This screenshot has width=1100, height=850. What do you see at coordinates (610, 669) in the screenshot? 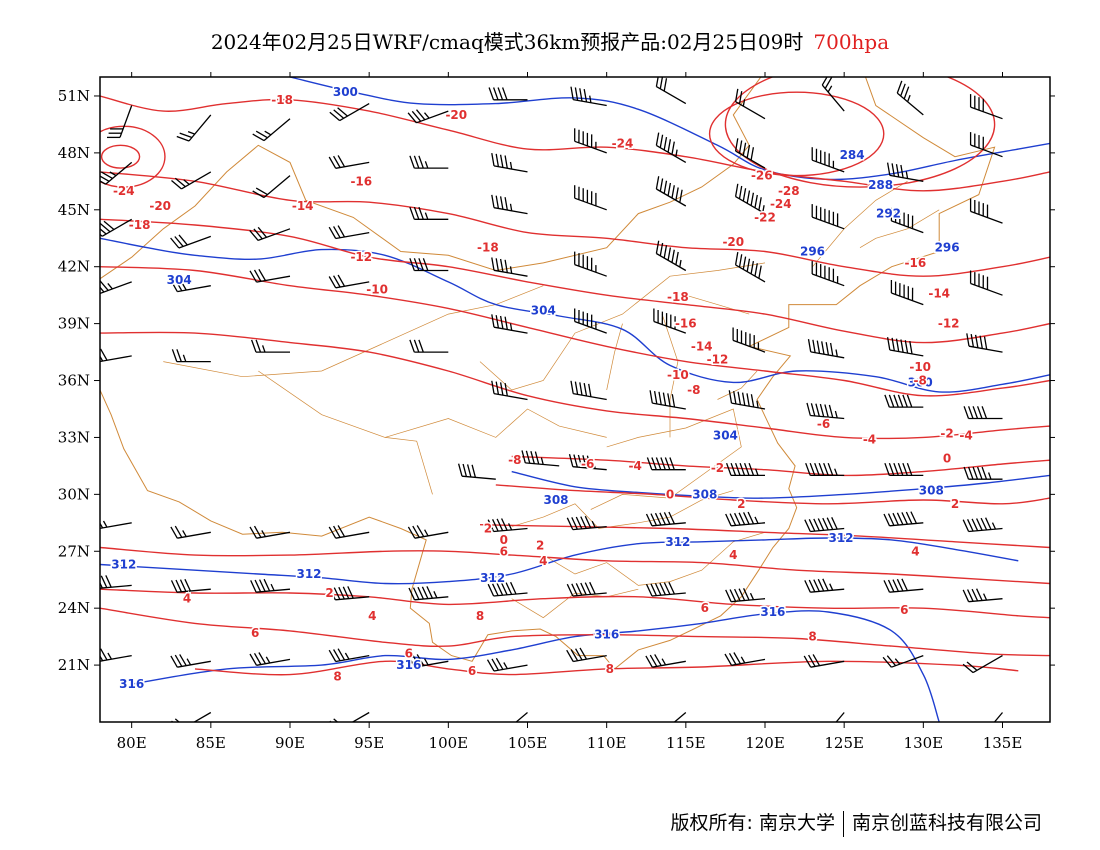
I see `temperature-contour-label: 8` at bounding box center [610, 669].